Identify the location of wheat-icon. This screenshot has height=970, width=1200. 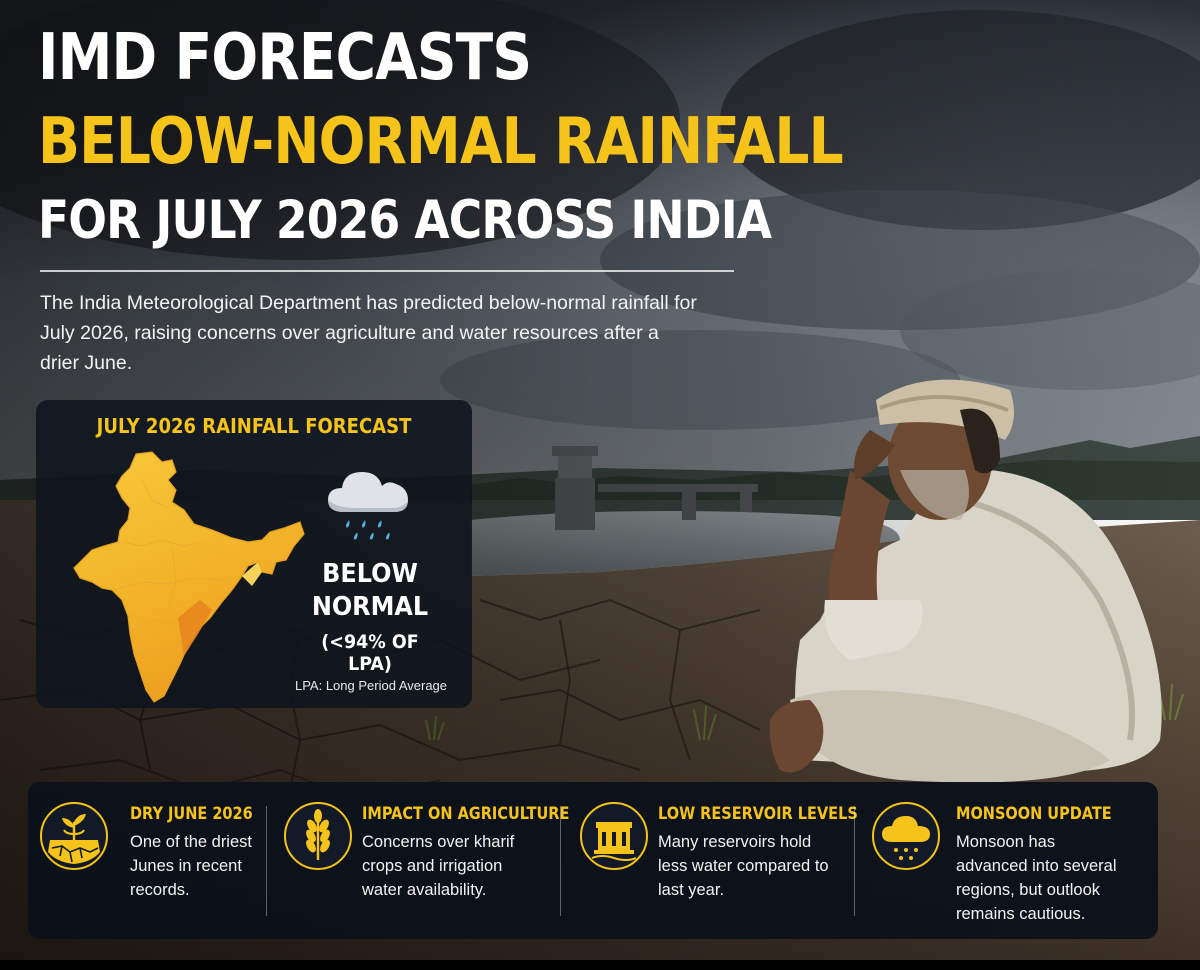
(318, 836).